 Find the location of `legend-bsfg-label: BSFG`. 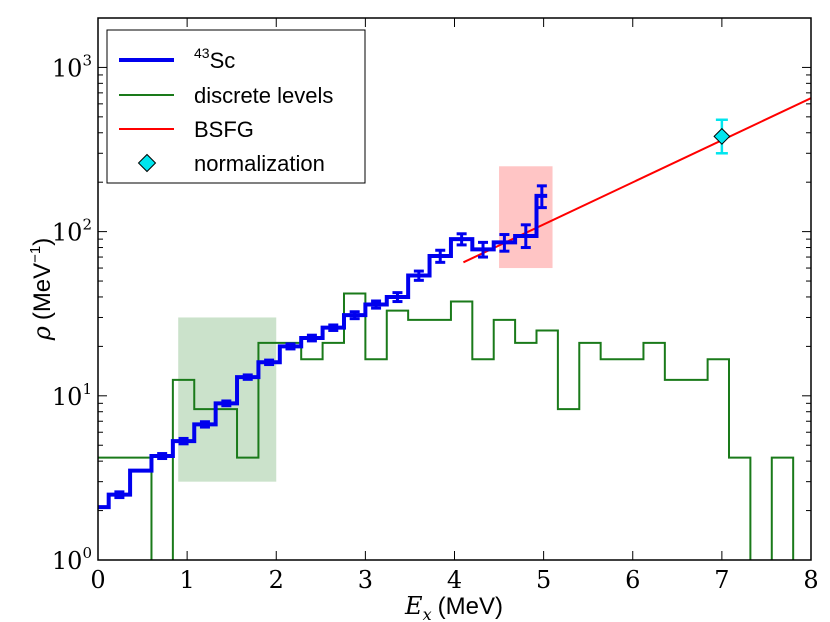

legend-bsfg-label: BSFG is located at coordinates (224, 129).